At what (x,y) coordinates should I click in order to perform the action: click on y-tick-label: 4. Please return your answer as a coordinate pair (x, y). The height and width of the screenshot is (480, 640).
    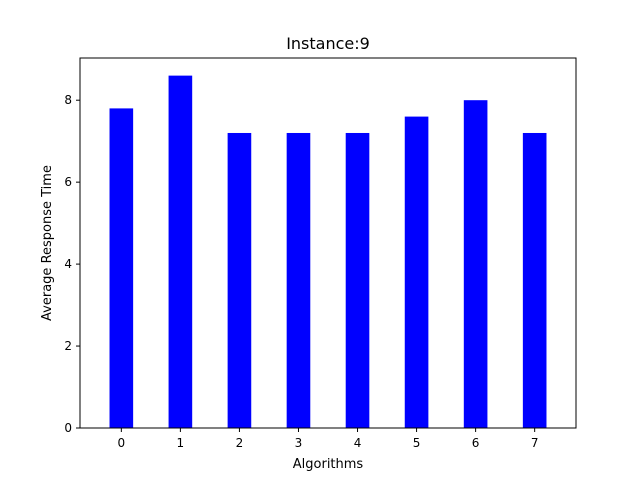
    Looking at the image, I should click on (68, 264).